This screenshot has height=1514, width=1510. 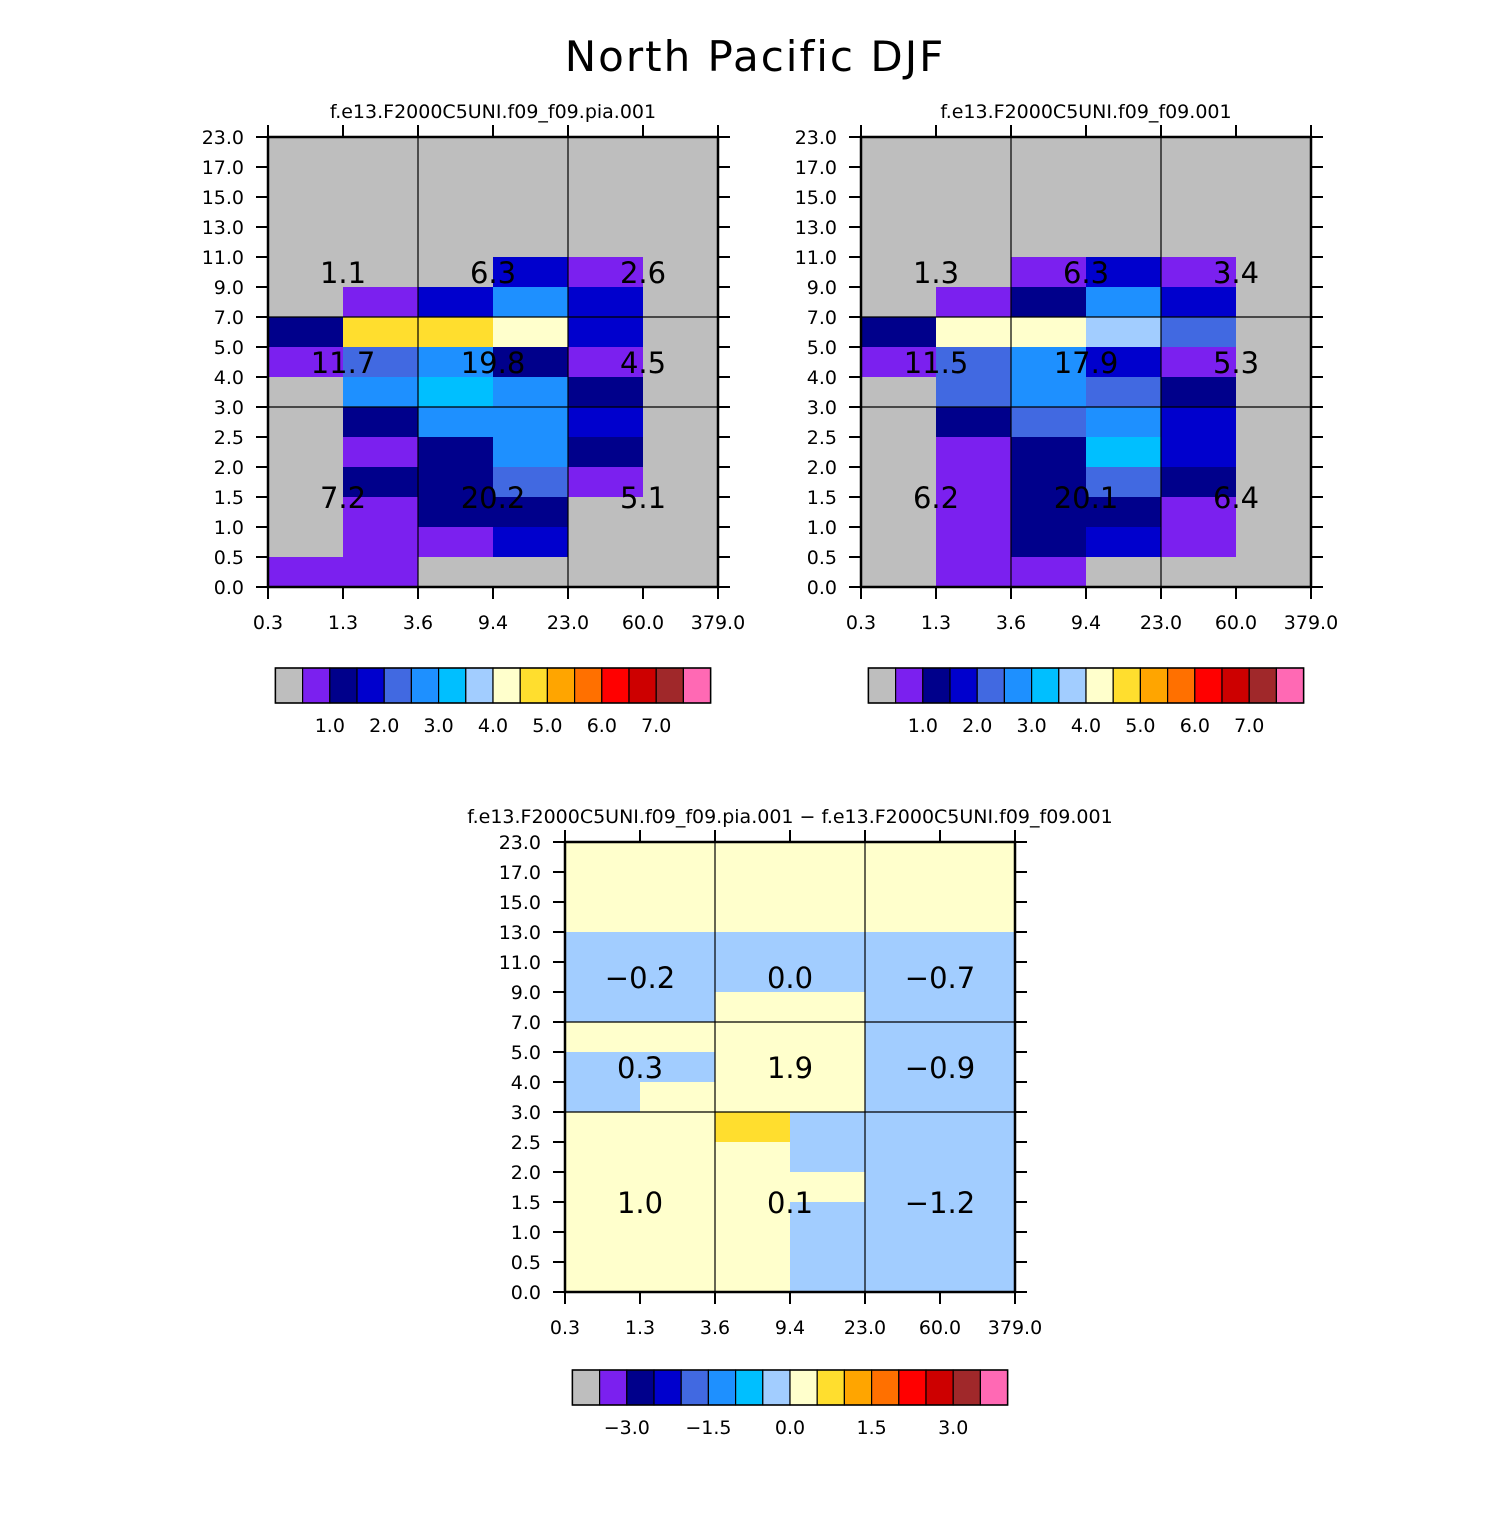 I want to click on region-total-label: 20.2, so click(x=493, y=498).